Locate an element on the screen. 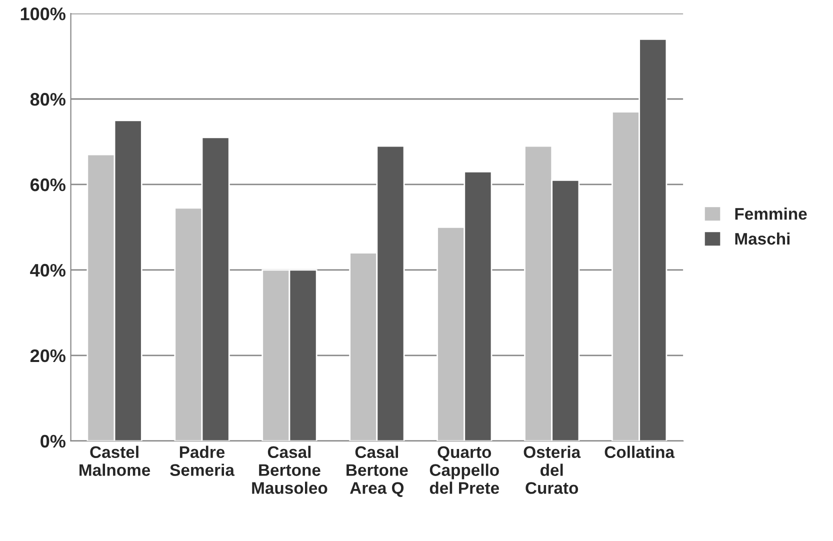  y-tick-label: 100% is located at coordinates (43, 13).